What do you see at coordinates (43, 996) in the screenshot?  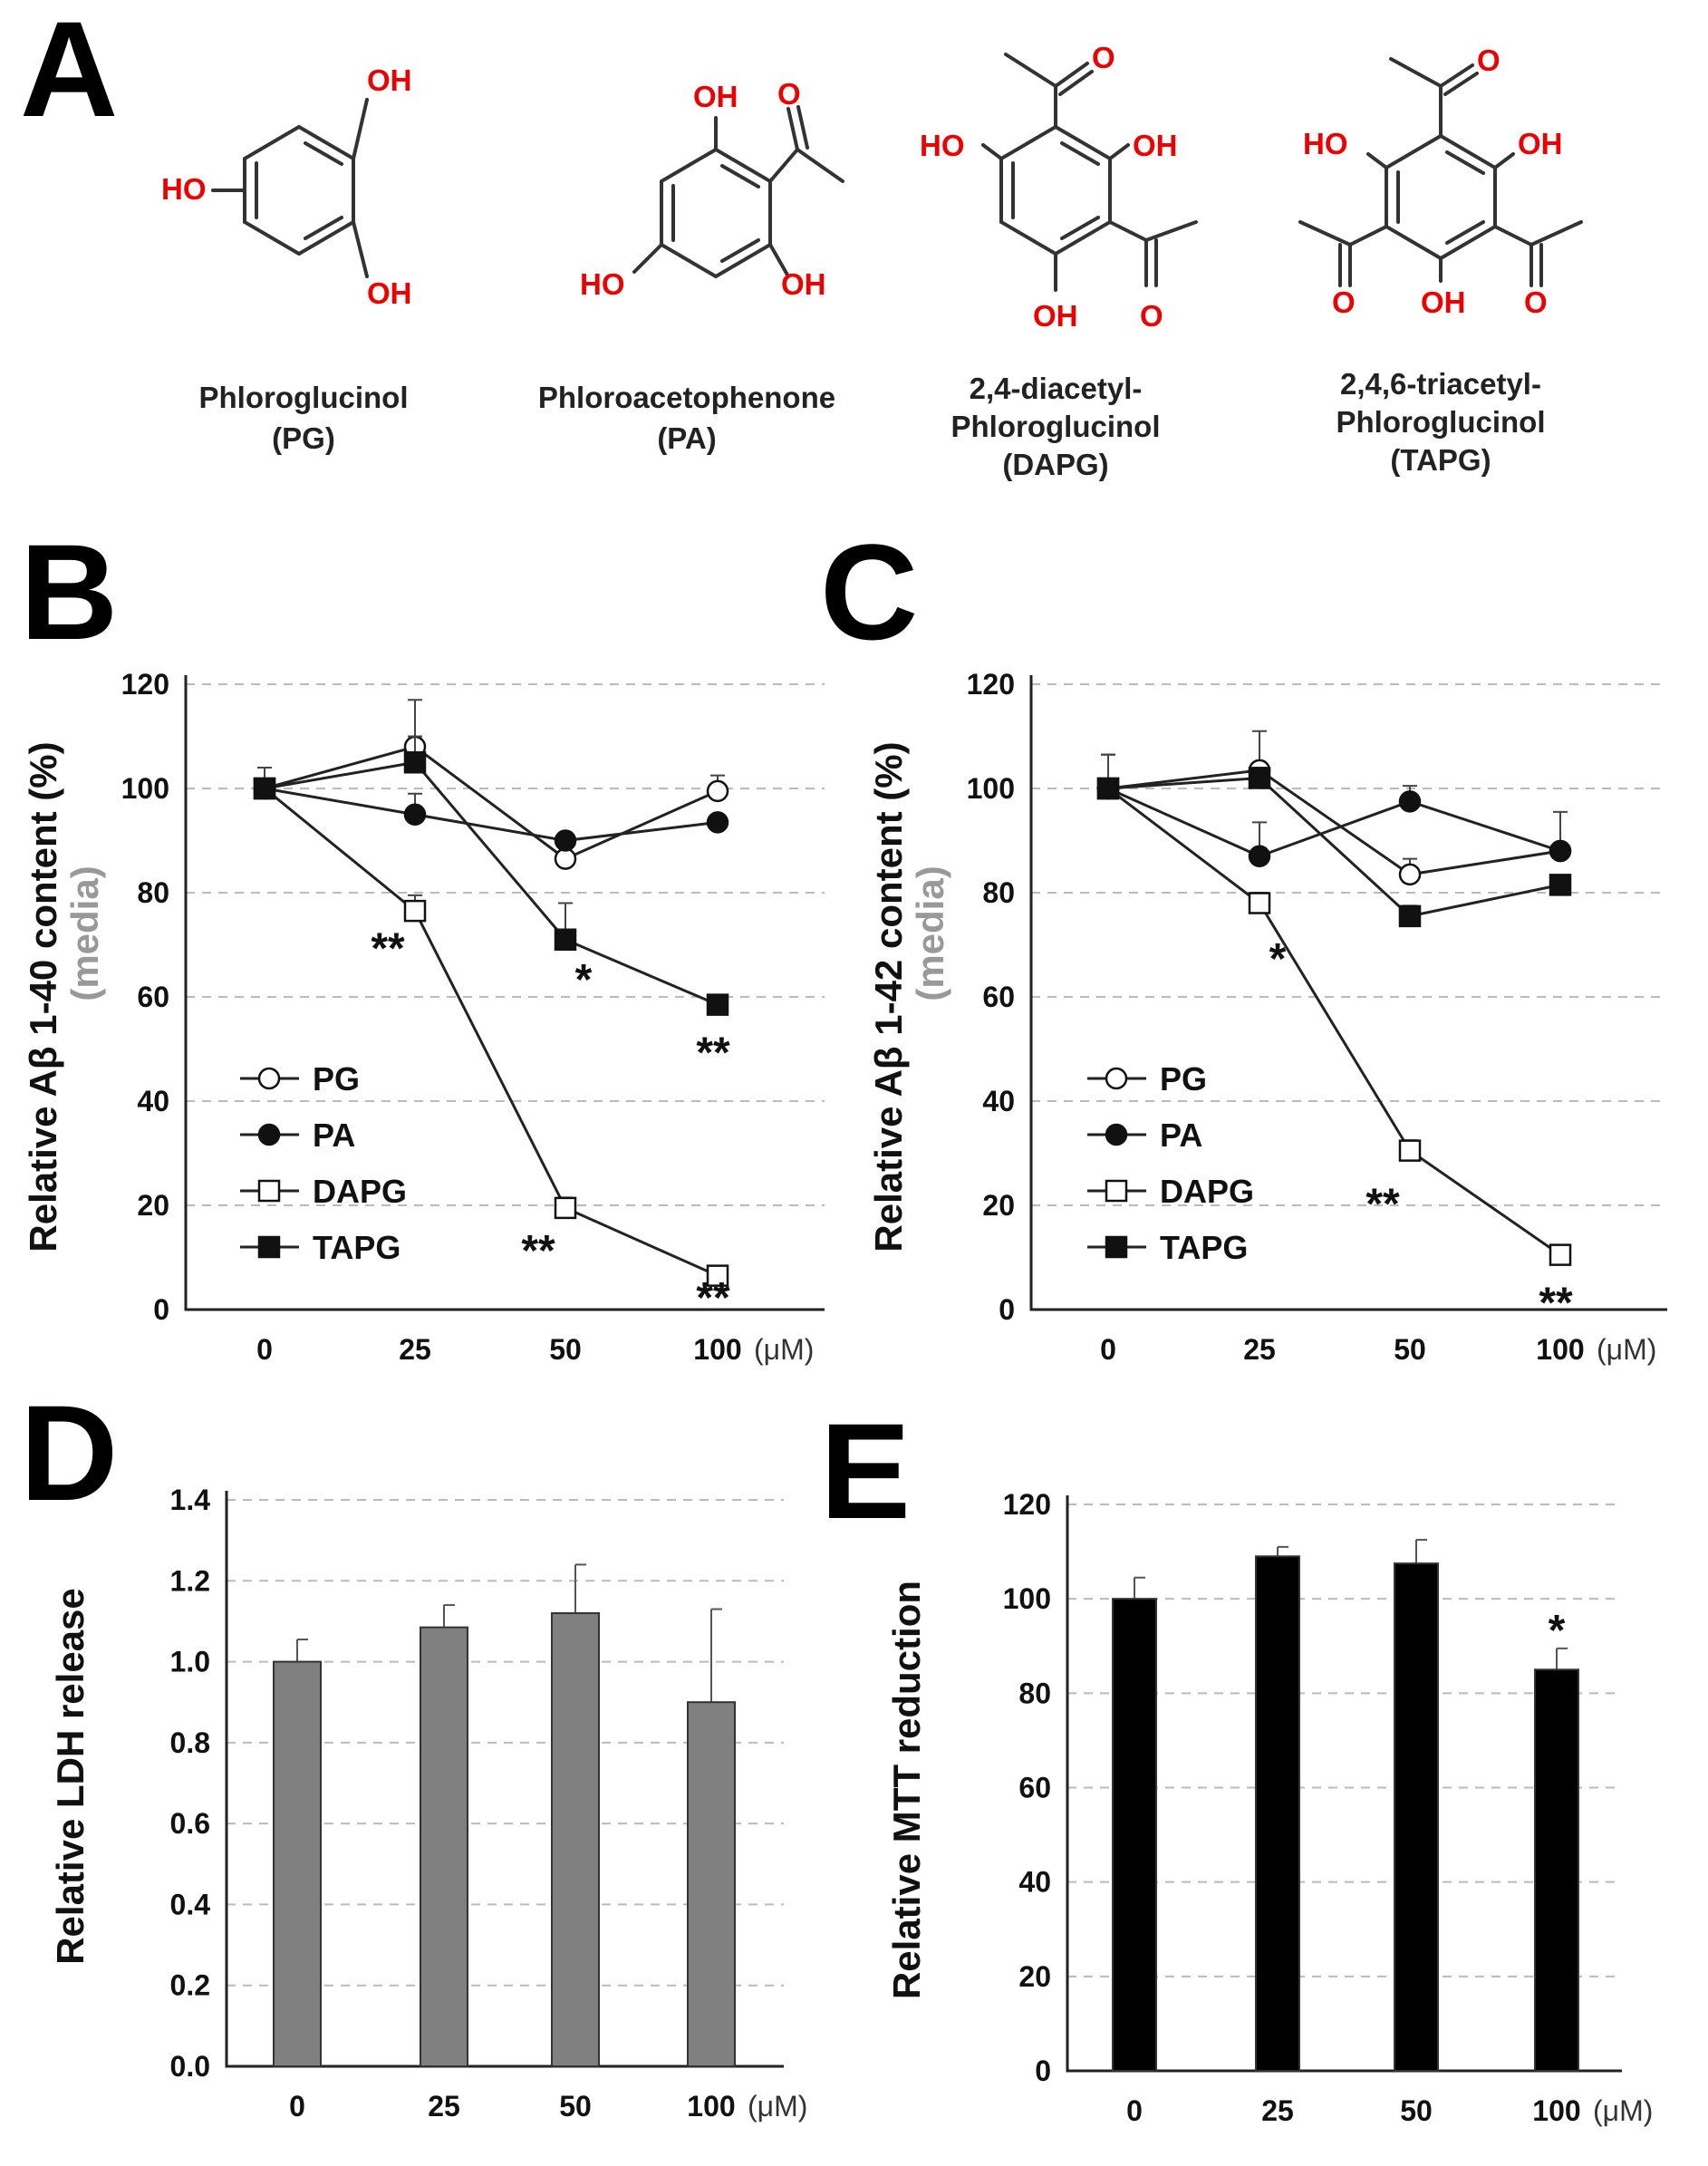 I see `y-axis-label: Relative Aβ 1-40 content (%)` at bounding box center [43, 996].